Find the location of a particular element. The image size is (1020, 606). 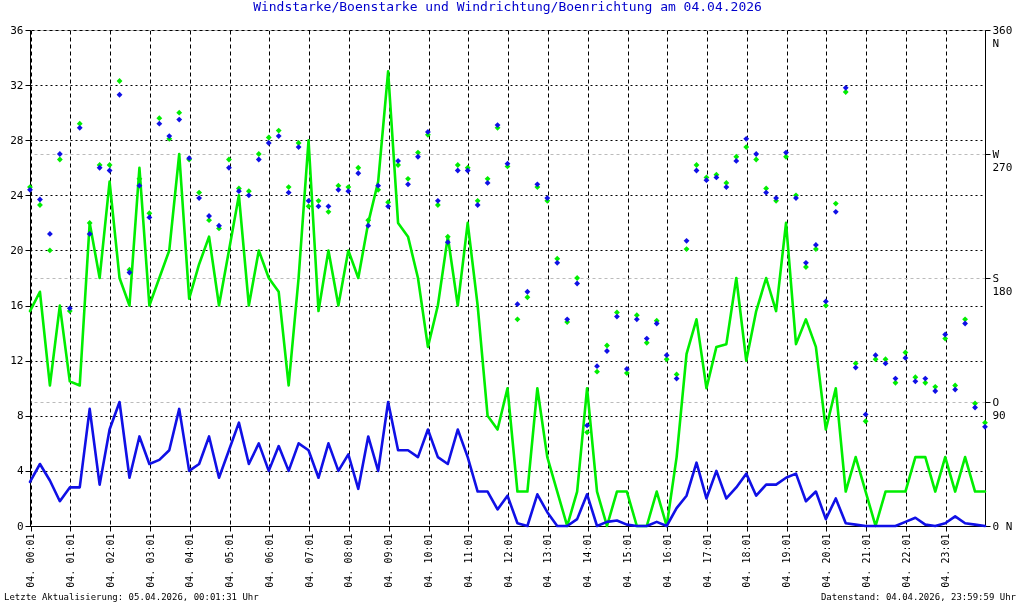

y-tick-label: 12 is located at coordinates (17, 361).